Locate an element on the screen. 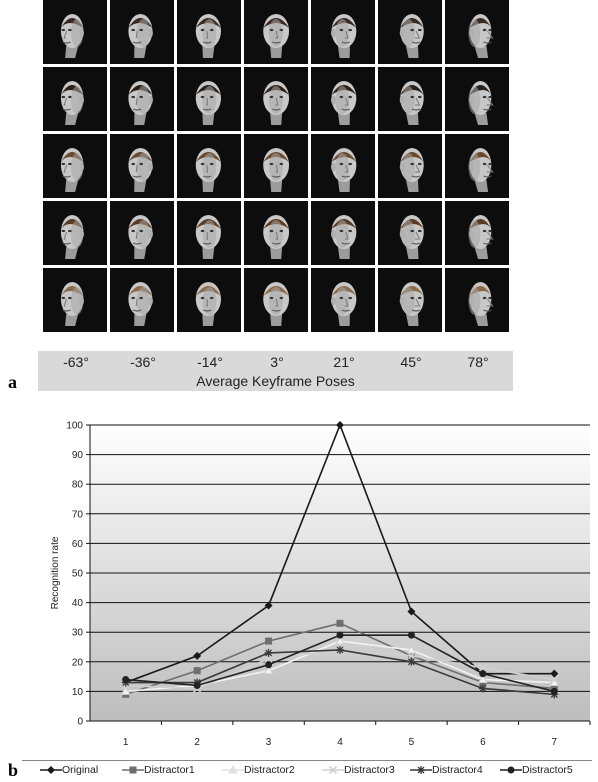 The width and height of the screenshot is (598, 782). legend-label: Distractor3 is located at coordinates (369, 770).